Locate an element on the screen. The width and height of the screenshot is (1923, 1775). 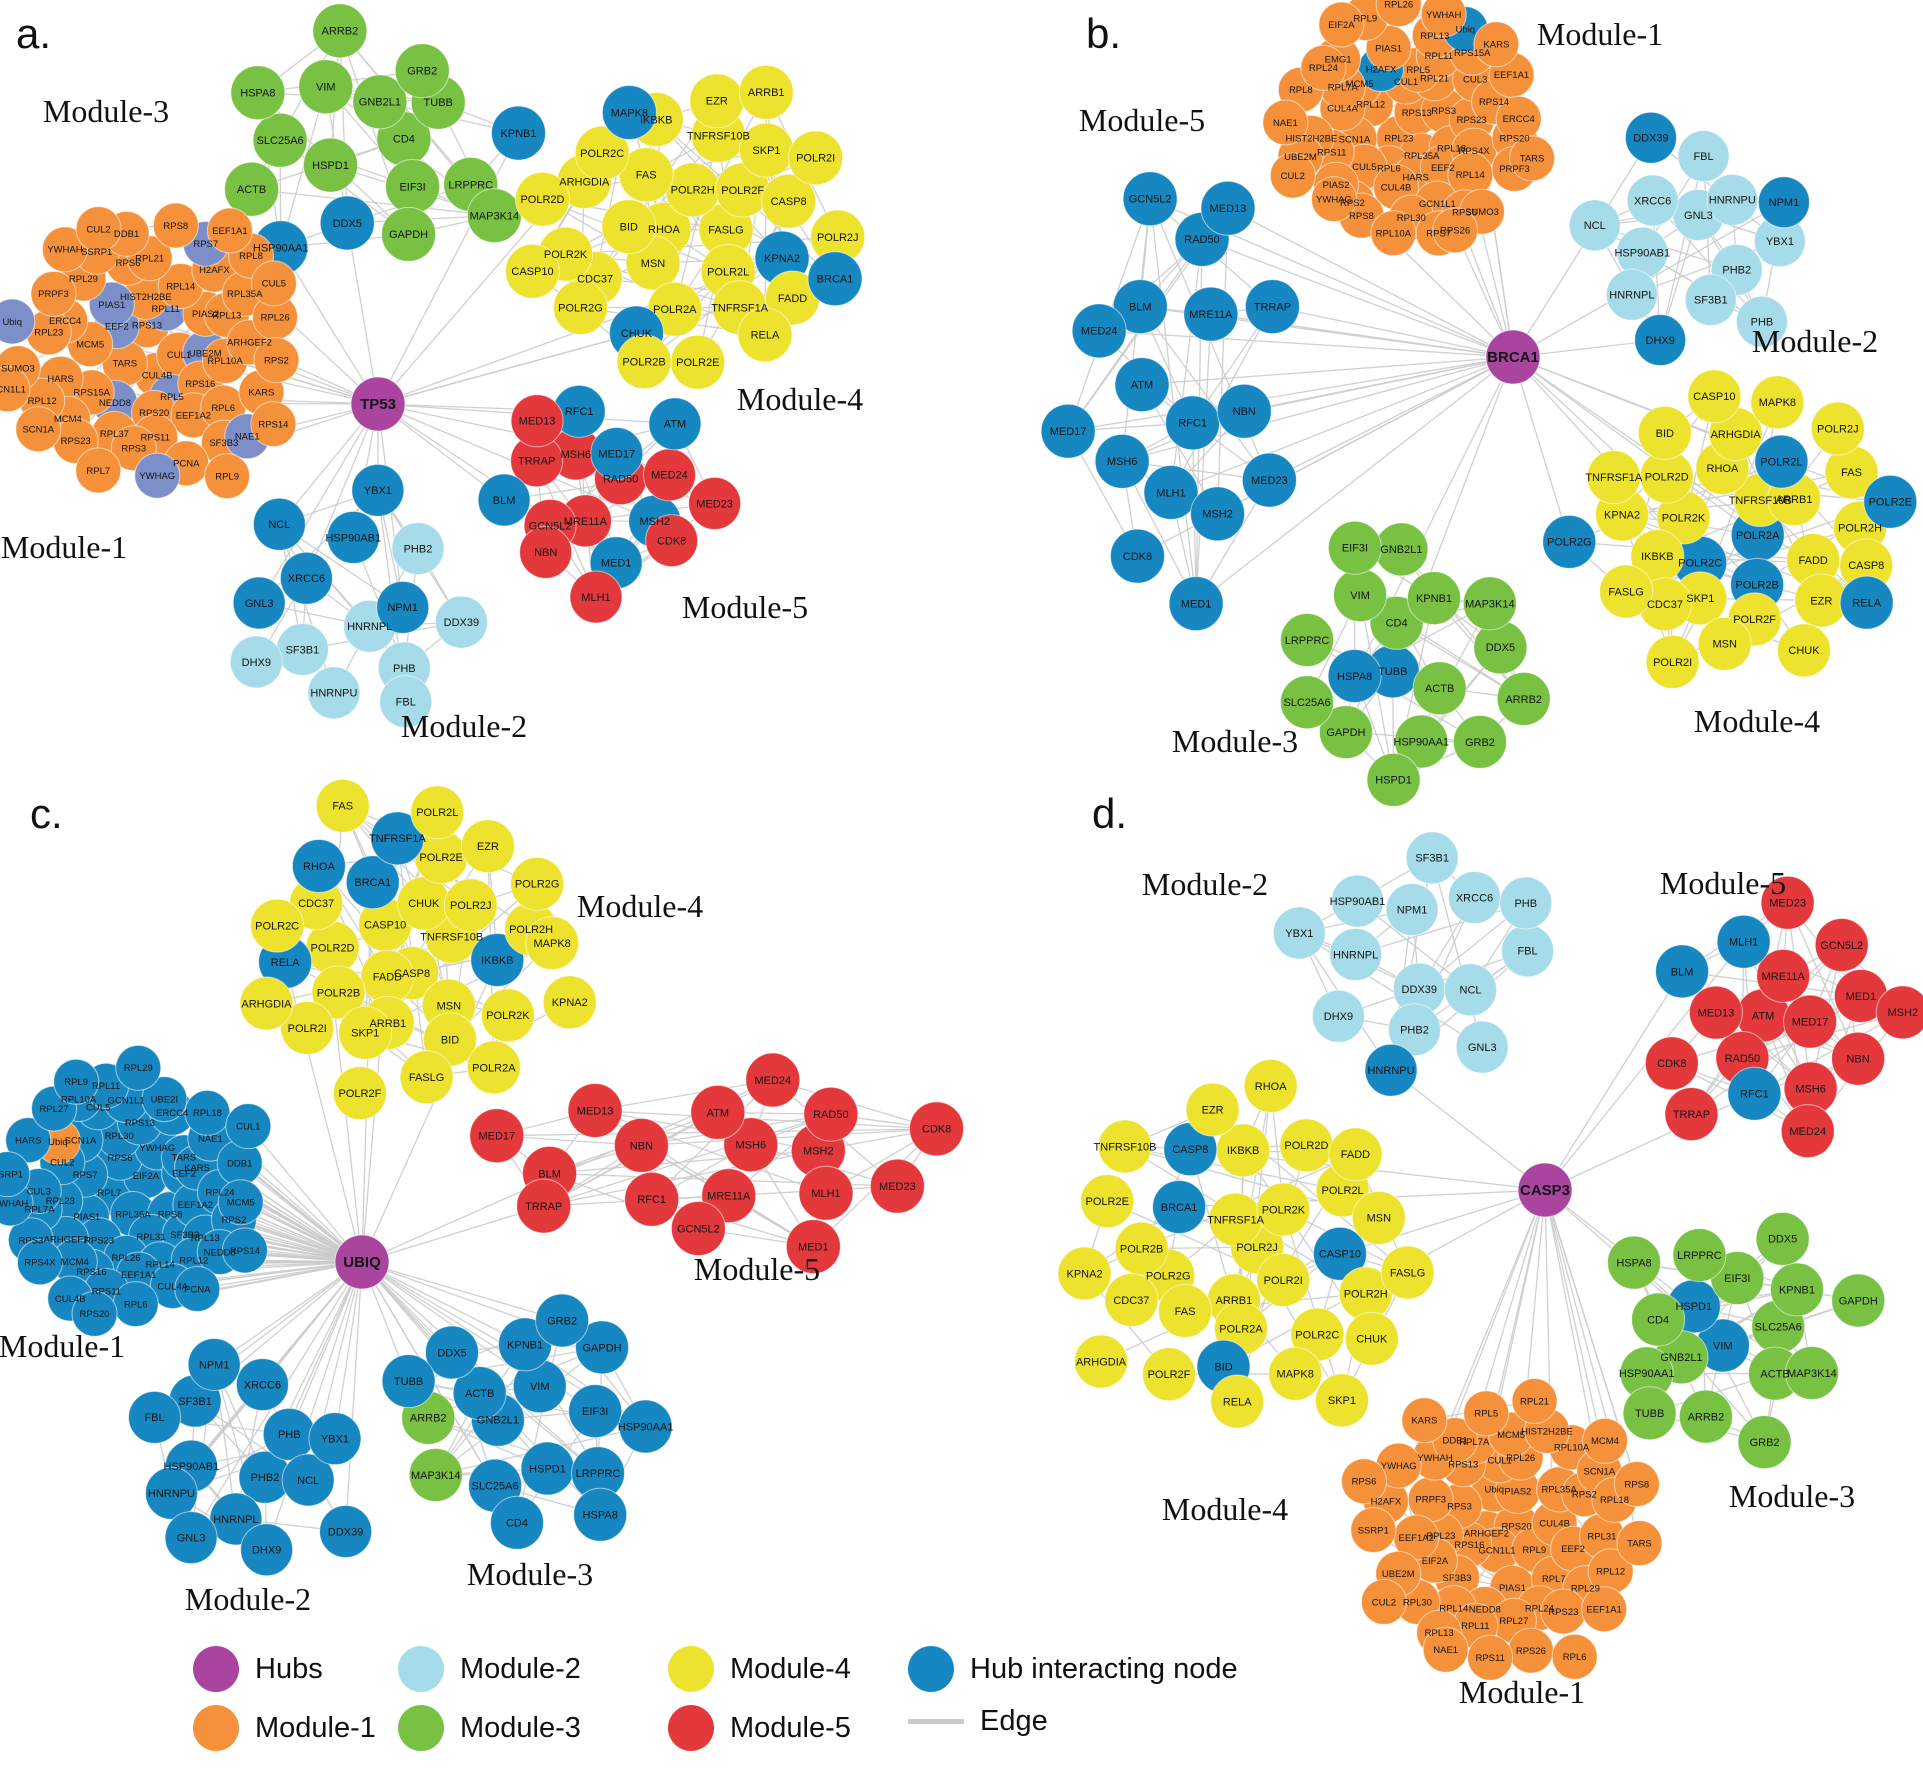
node-label: TUBB is located at coordinates (438, 103).